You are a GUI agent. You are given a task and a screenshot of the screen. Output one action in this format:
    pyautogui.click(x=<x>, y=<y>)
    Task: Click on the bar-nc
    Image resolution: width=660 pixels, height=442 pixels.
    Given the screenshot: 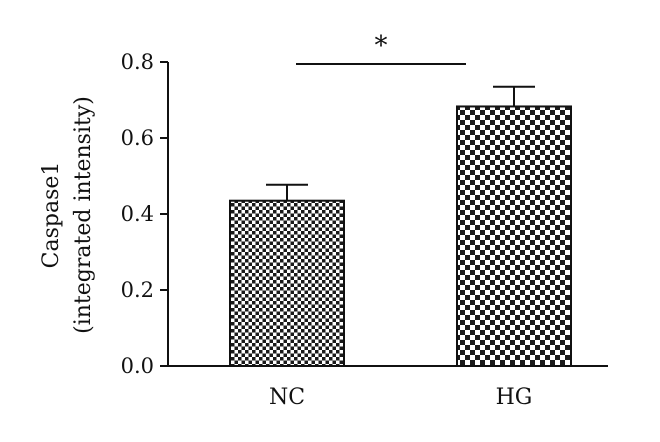 What is the action you would take?
    pyautogui.click(x=287, y=283)
    